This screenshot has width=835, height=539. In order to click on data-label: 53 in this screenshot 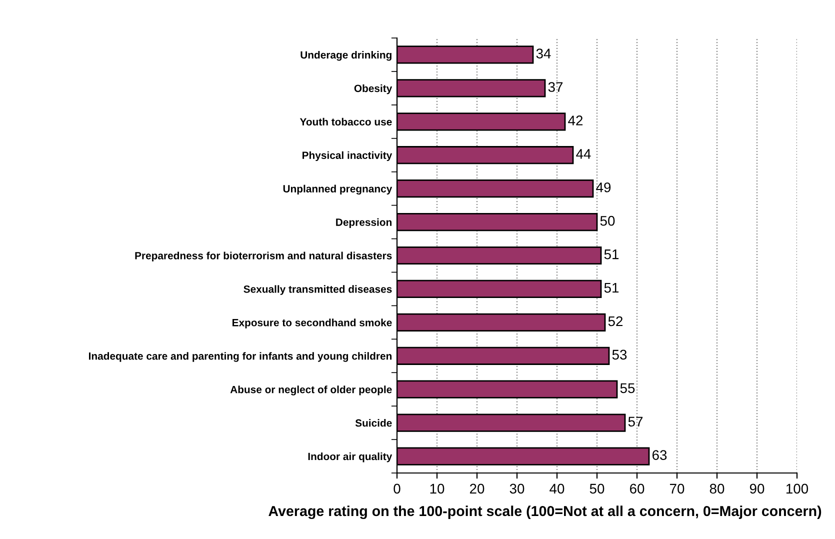, I will do `click(619, 355)`.